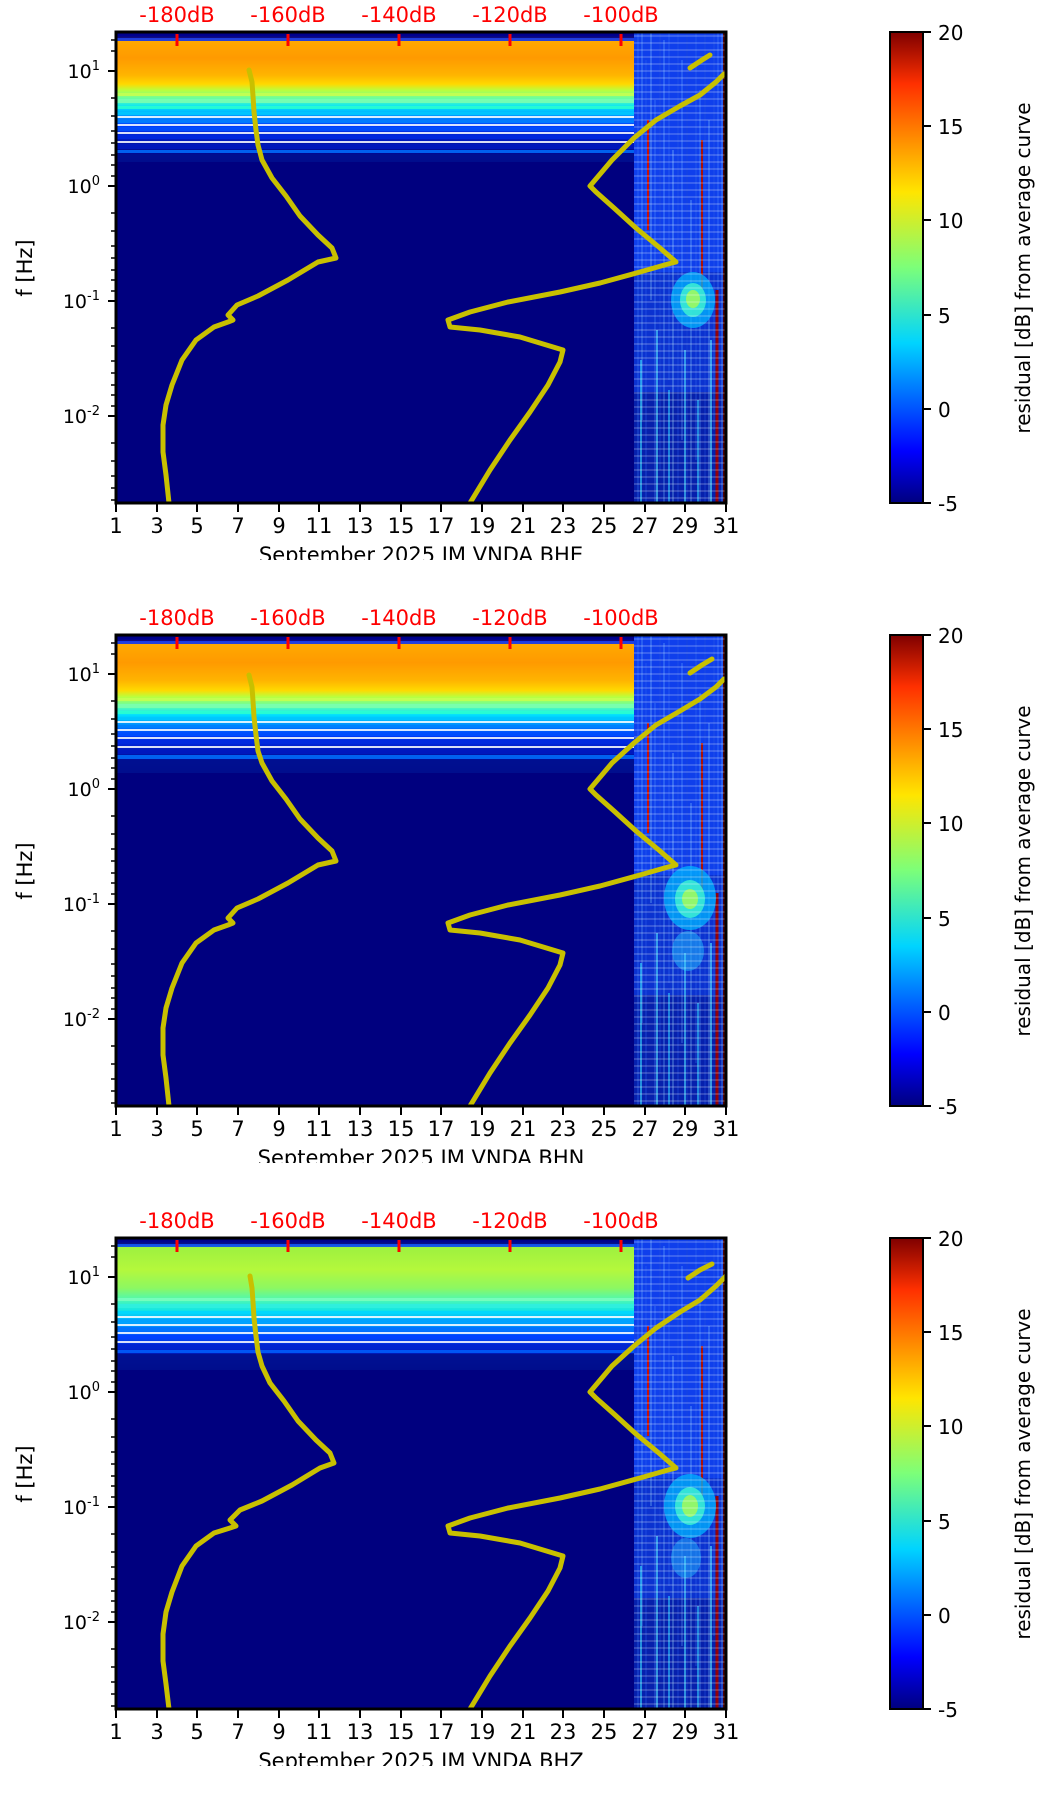  What do you see at coordinates (420, 1757) in the screenshot?
I see `panel-axis-title: September 2025 IM VNDA BHZ` at bounding box center [420, 1757].